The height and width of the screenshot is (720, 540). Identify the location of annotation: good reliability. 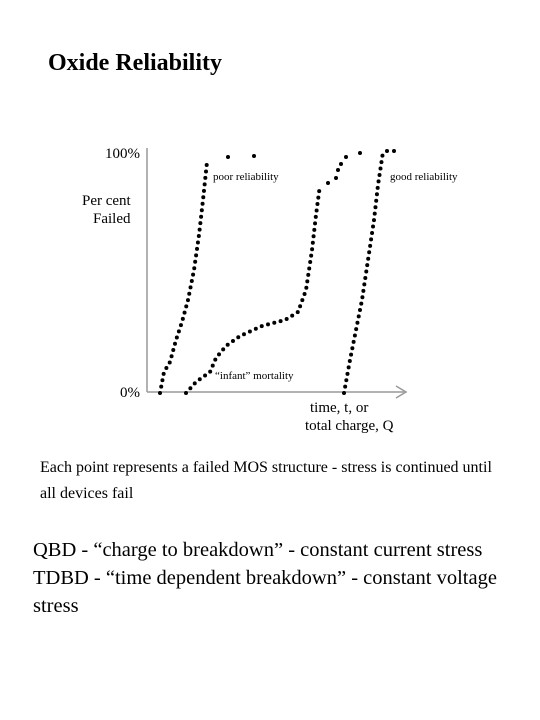
(424, 177).